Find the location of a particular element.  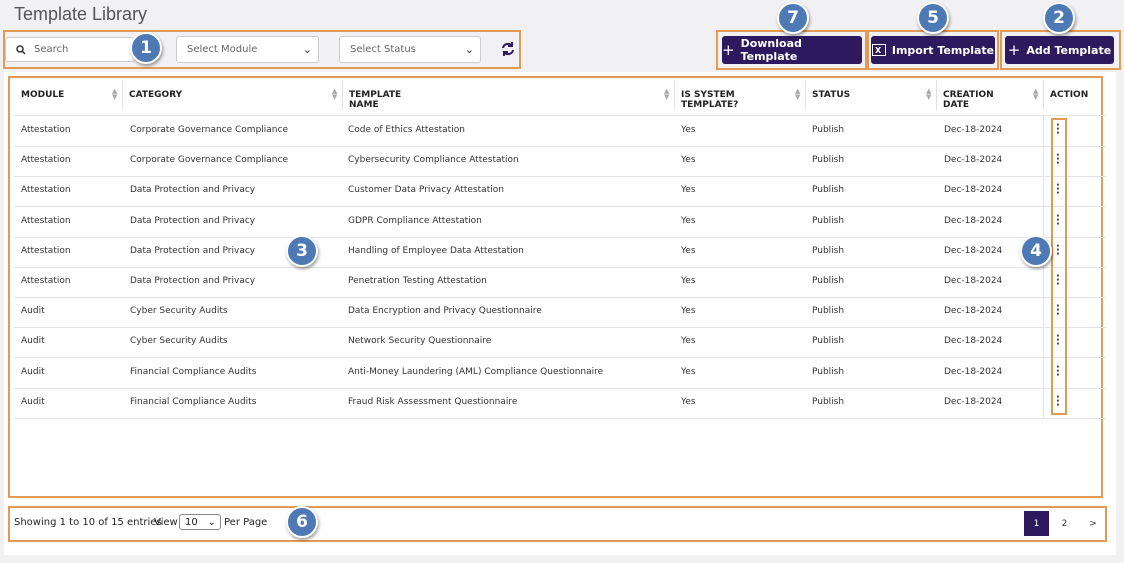

button-label: Download Template is located at coordinates (771, 50).